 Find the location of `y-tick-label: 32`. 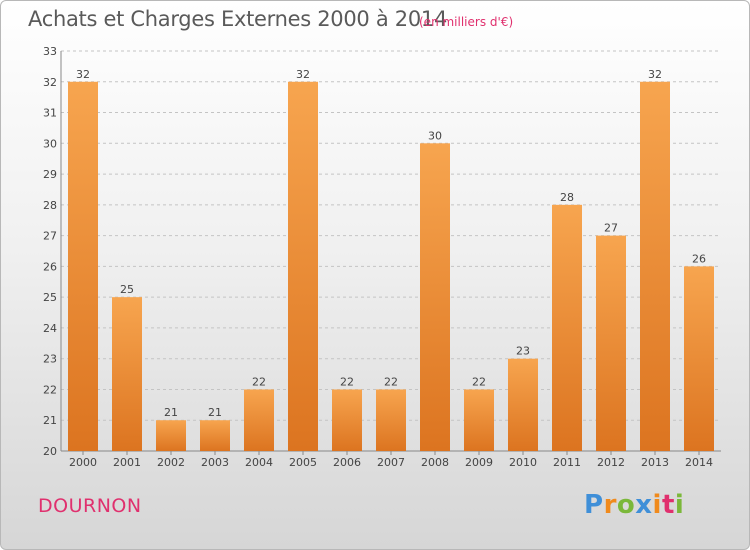

y-tick-label: 32 is located at coordinates (50, 82).